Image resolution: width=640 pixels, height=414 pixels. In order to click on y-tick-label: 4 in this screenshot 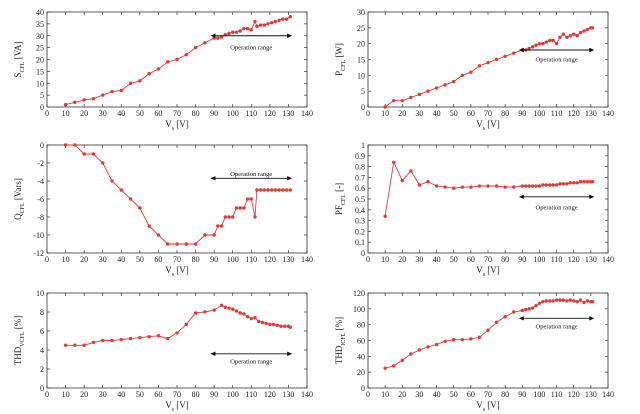, I will do `click(42, 350)`.